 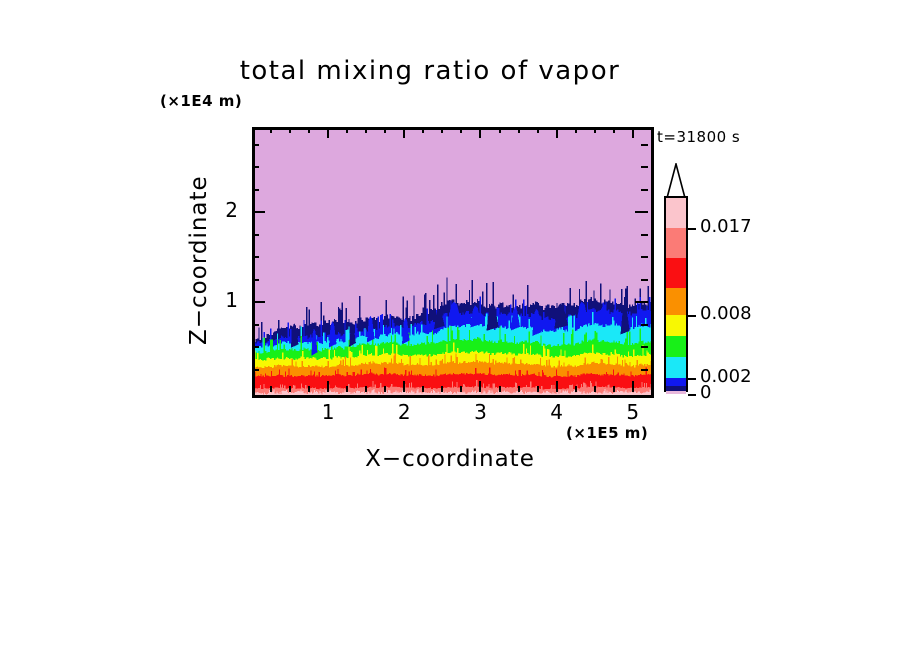 What do you see at coordinates (607, 433) in the screenshot?
I see `x-axis-unit-label: (×1E5 m)` at bounding box center [607, 433].